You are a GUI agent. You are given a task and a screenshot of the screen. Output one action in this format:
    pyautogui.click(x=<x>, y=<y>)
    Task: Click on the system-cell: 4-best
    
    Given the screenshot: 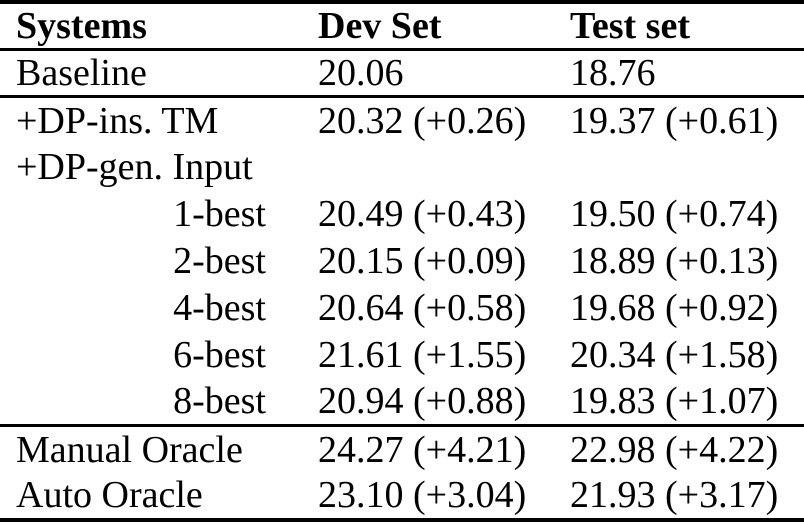 What is the action you would take?
    pyautogui.click(x=219, y=308)
    